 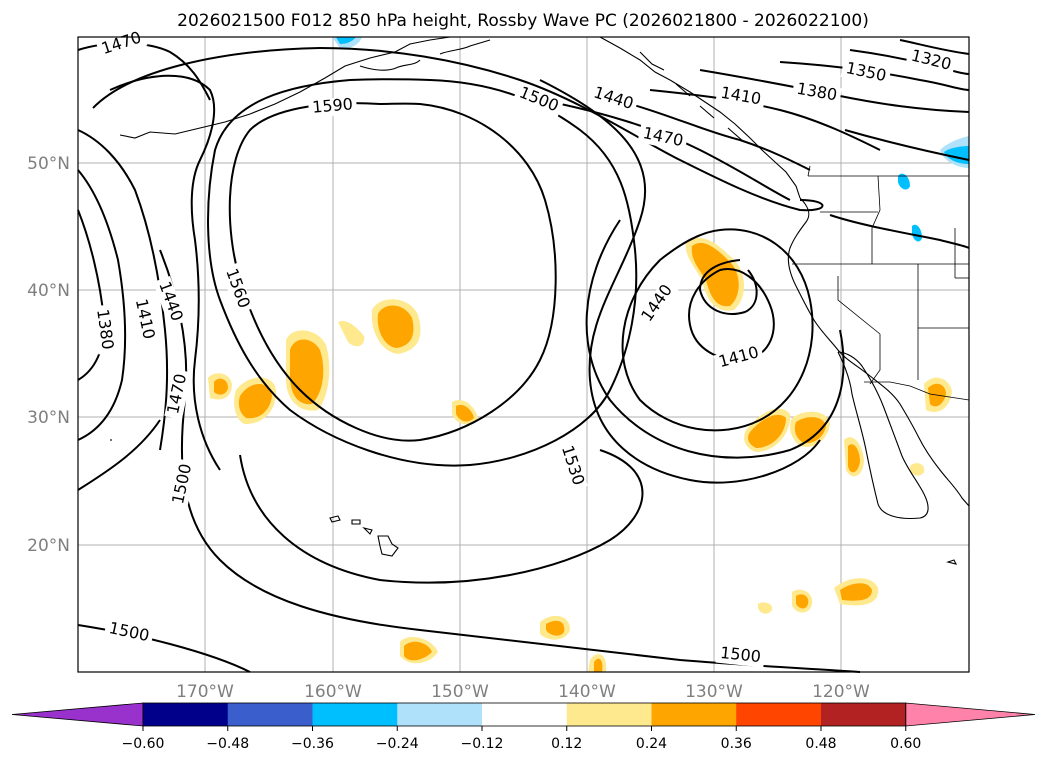 What do you see at coordinates (205, 692) in the screenshot?
I see `lon-label: 170°W` at bounding box center [205, 692].